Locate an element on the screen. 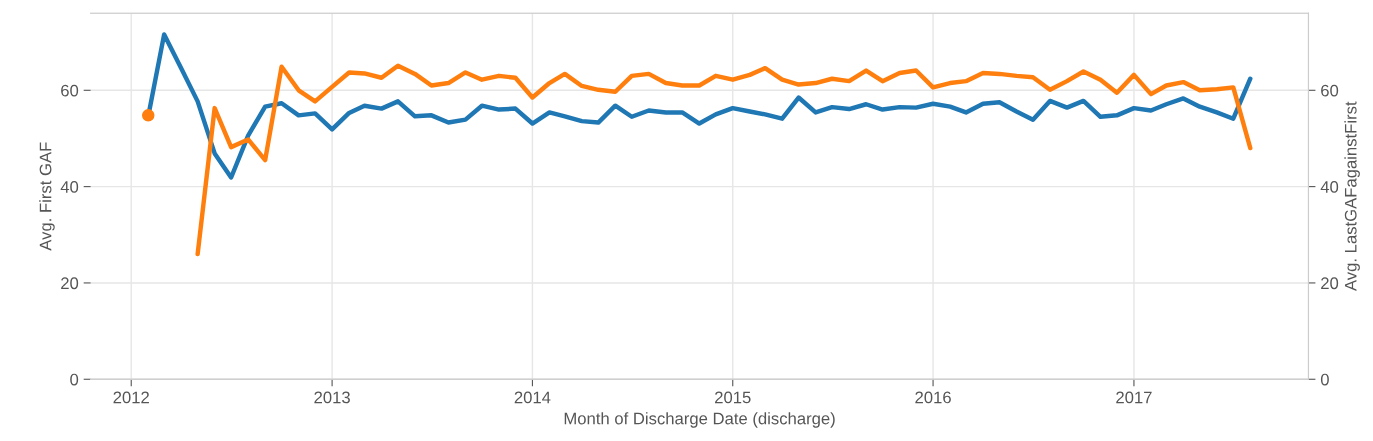 This screenshot has width=1373, height=441. x-axis-title: Month of Discharge Date (discharge) is located at coordinates (699, 420).